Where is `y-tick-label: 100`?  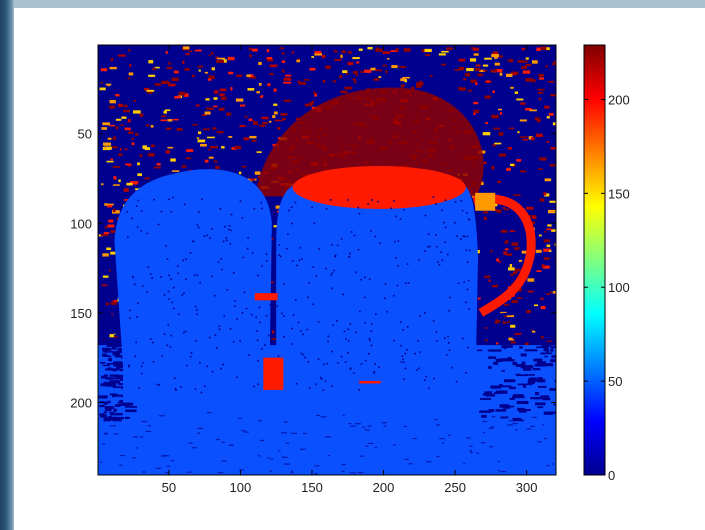 y-tick-label: 100 is located at coordinates (81, 223).